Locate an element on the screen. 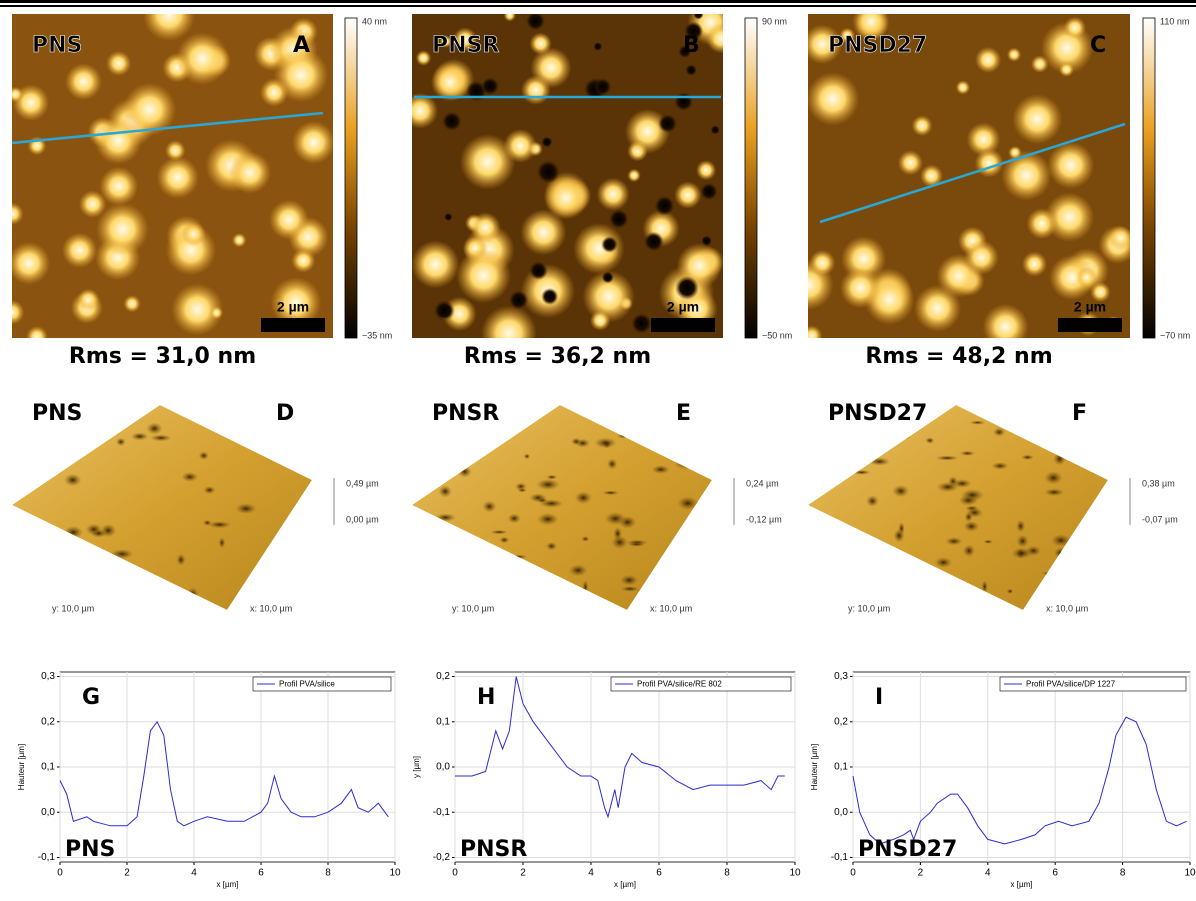  y-tick-label: 0,3 is located at coordinates (841, 676).